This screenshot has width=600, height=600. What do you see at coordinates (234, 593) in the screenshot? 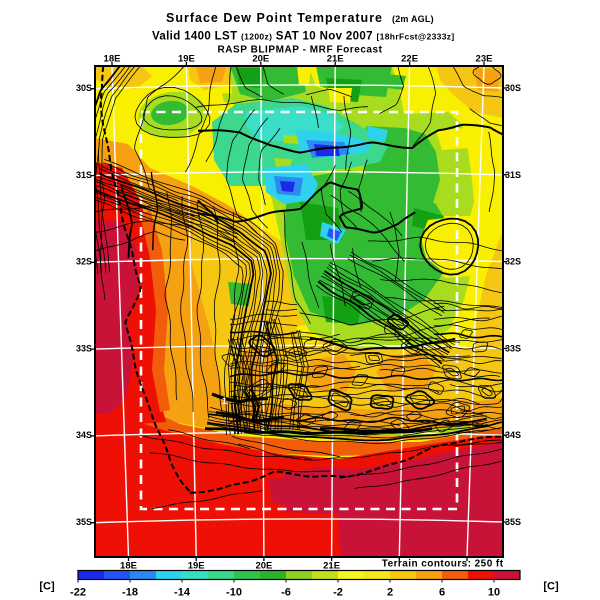
I see `svg-text: -10` at bounding box center [234, 593].